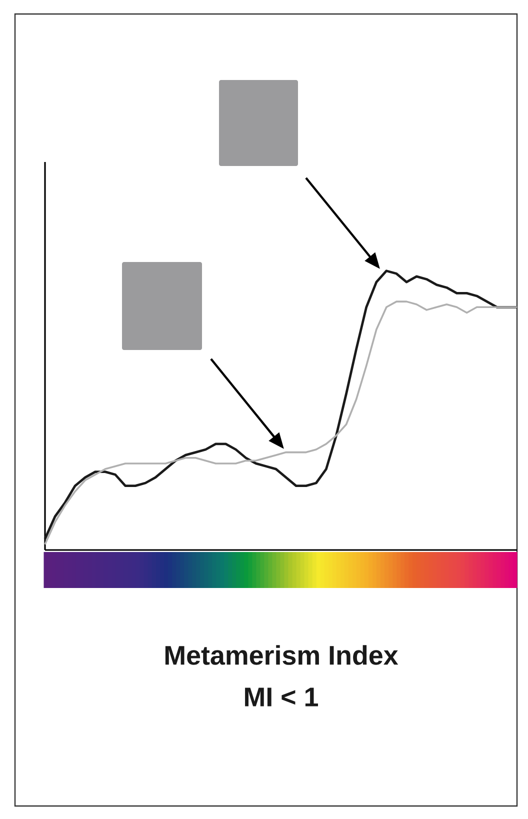 This screenshot has height=819, width=528. What do you see at coordinates (281, 697) in the screenshot?
I see `text: MI < 1` at bounding box center [281, 697].